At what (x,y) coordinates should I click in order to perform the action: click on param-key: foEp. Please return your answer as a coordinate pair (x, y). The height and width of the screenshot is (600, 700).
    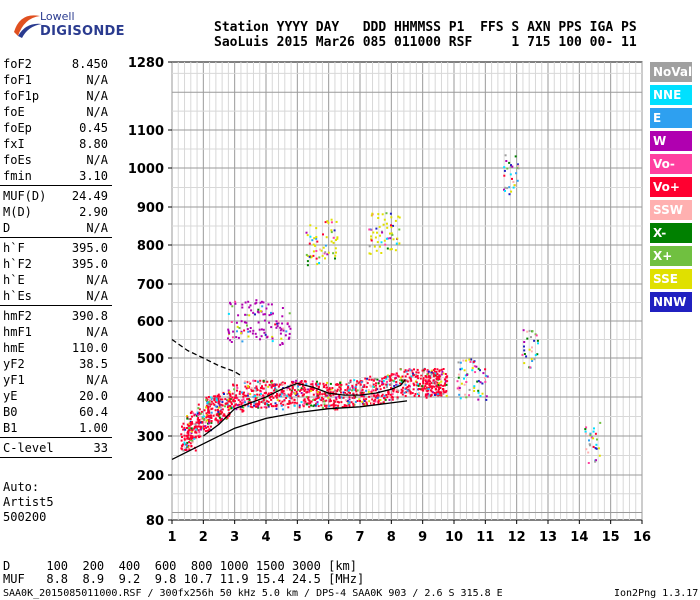
    Looking at the image, I should click on (17, 128).